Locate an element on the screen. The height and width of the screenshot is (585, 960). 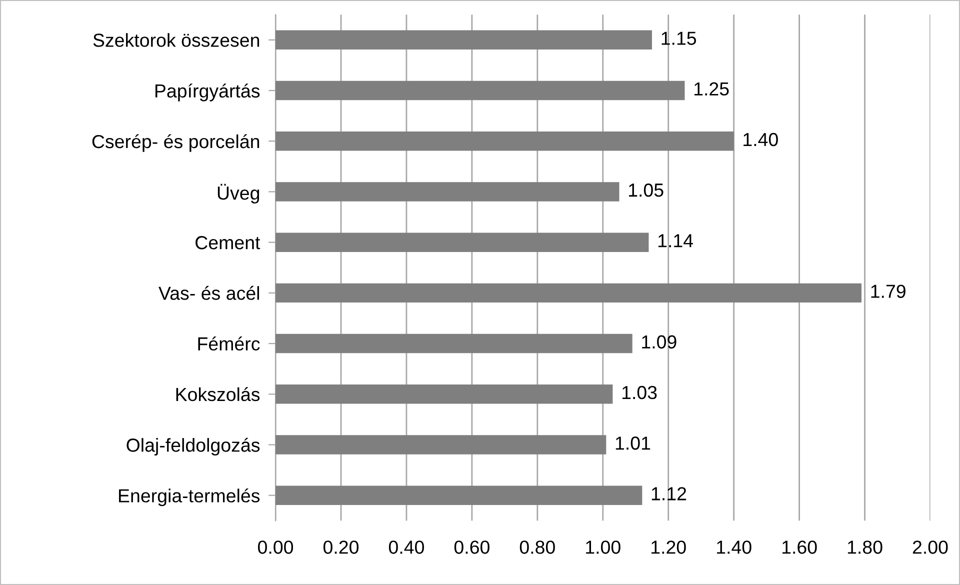
x-tick-label: 0.00 is located at coordinates (276, 547).